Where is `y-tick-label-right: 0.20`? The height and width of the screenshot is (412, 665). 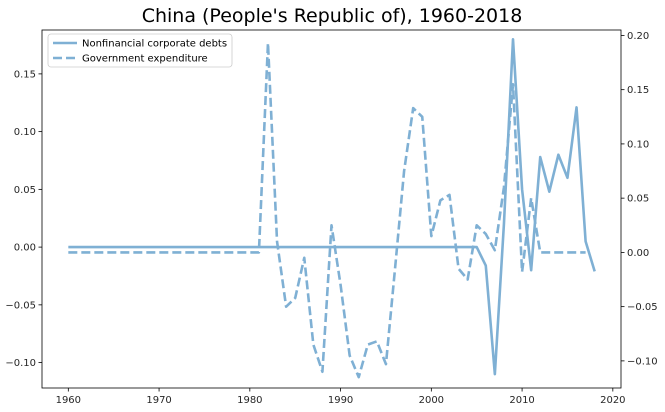
y-tick-label-right: 0.20 is located at coordinates (638, 36).